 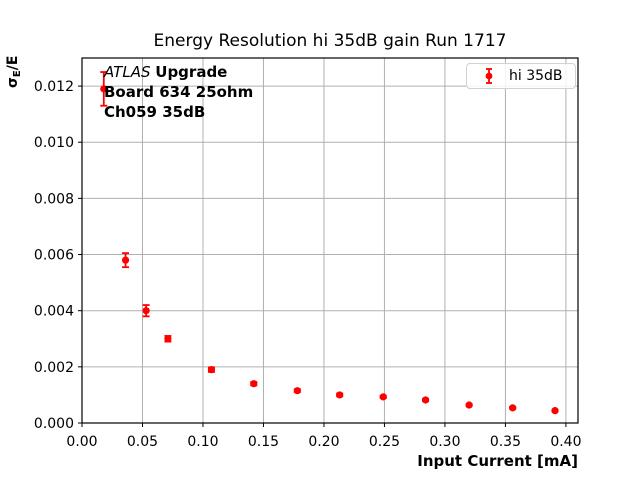 I want to click on legend: hi 35dB, so click(x=521, y=76).